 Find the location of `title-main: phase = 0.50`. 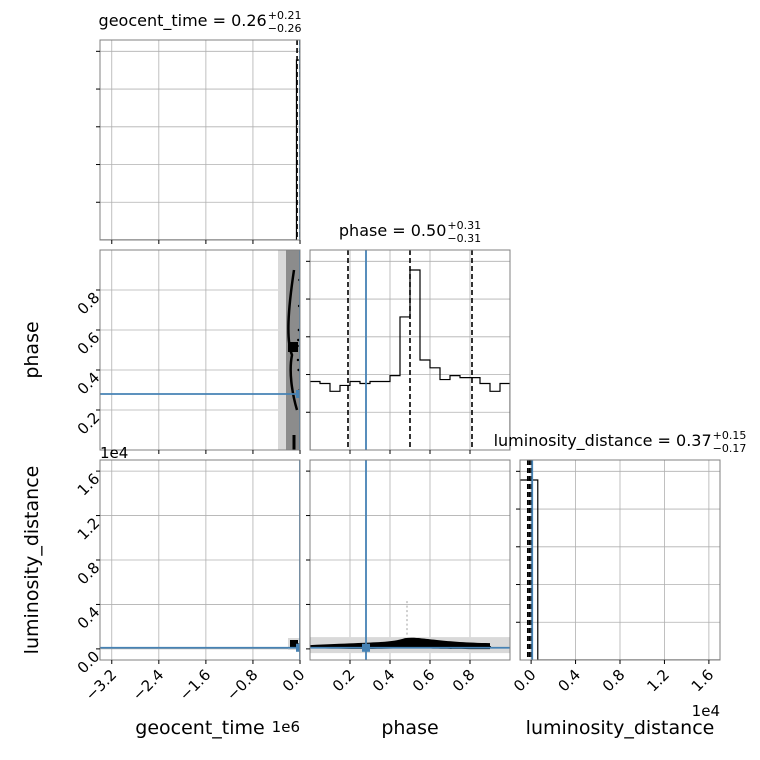

title-main: phase = 0.50 is located at coordinates (392, 230).